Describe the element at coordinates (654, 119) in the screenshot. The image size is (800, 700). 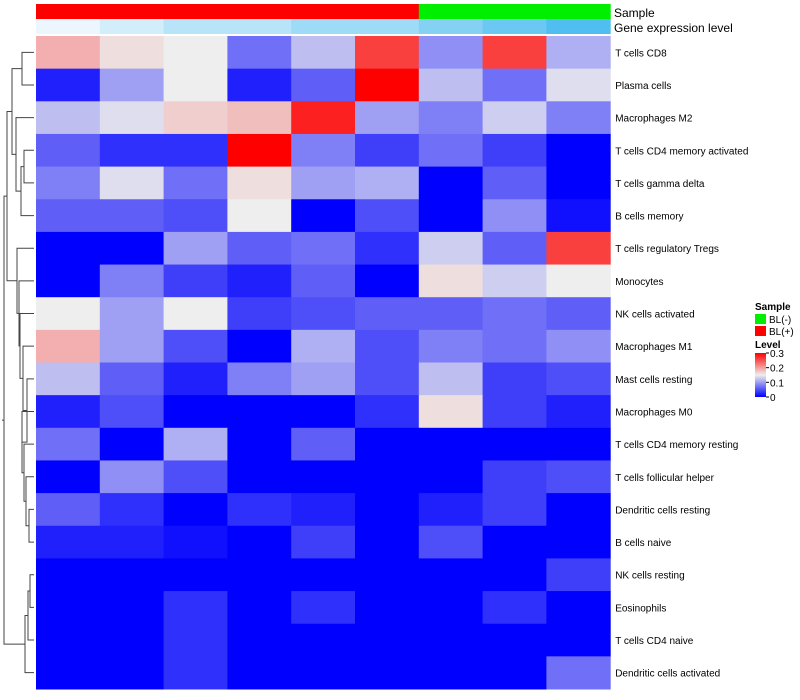
I see `row-label: Macrophages M2` at that location.